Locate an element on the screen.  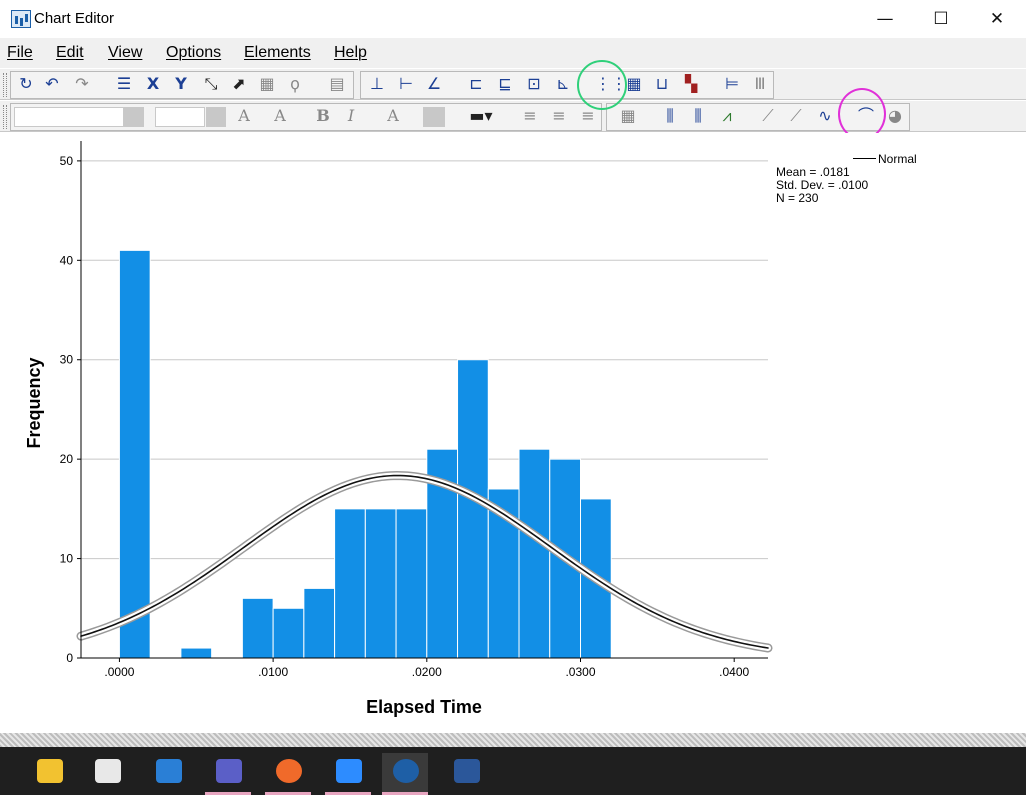
fill-color-icon is located at coordinates (434, 117).